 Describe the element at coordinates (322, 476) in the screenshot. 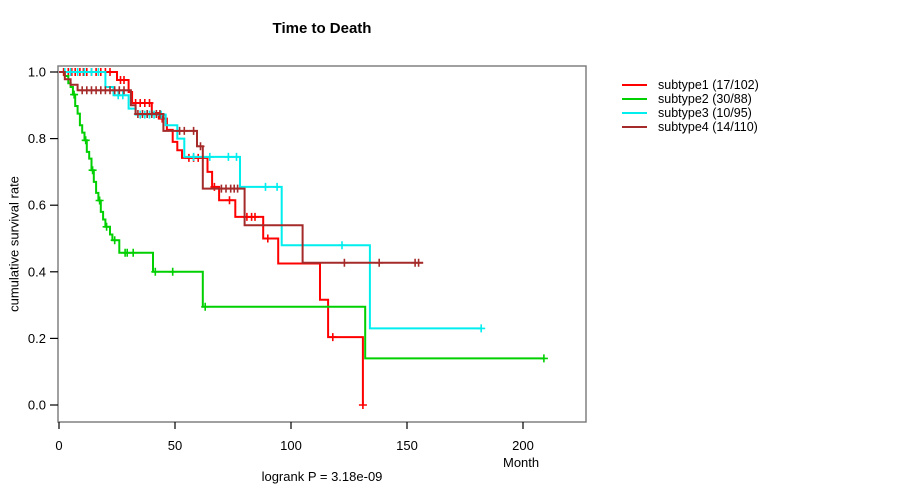

I see `logrank-p-annotation: logrank P = 3.18e-09` at that location.